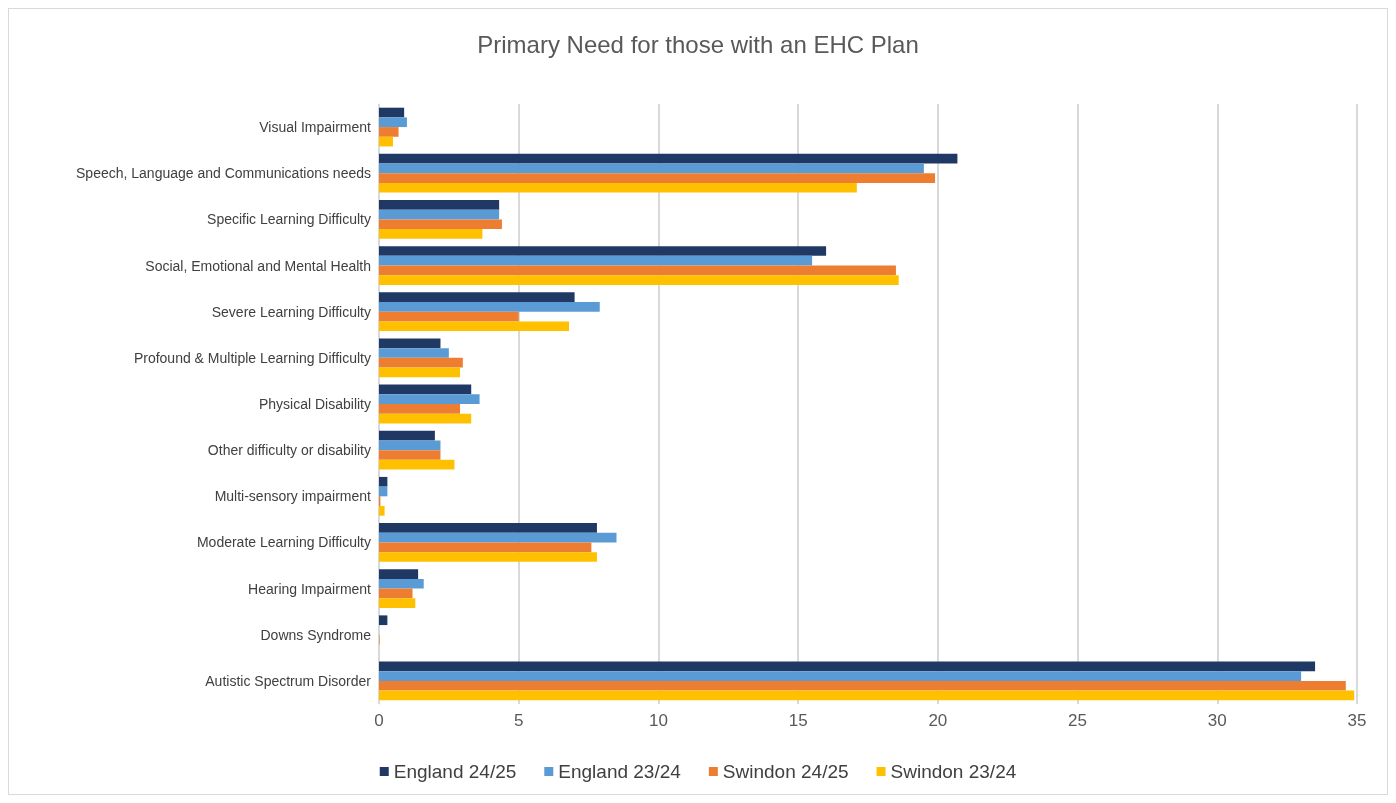 This screenshot has height=803, width=1396. Describe the element at coordinates (938, 720) in the screenshot. I see `x-tick-label: 20` at that location.